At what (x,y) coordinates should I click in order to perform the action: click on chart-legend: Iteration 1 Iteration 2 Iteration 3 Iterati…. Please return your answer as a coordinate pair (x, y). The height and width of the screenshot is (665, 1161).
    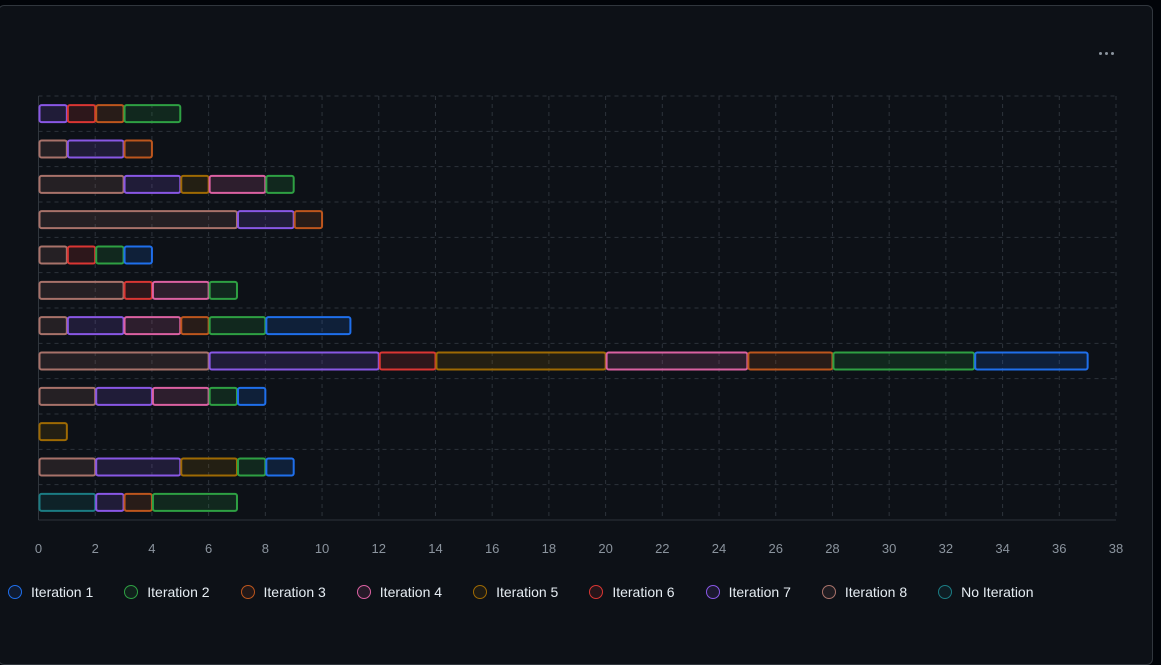
    Looking at the image, I should click on (521, 592).